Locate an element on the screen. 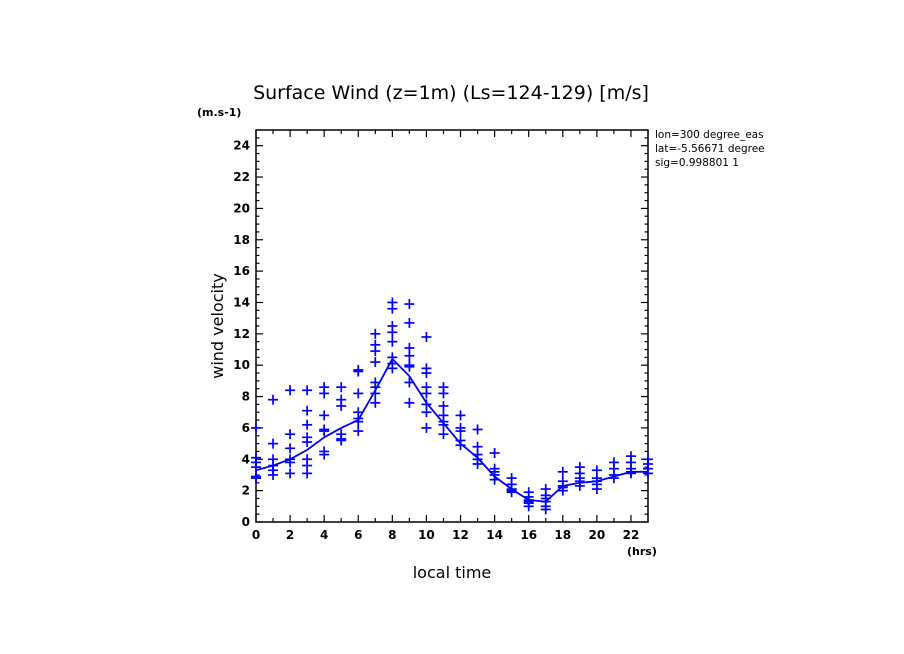 The width and height of the screenshot is (904, 654). mean-line is located at coordinates (451, 430).